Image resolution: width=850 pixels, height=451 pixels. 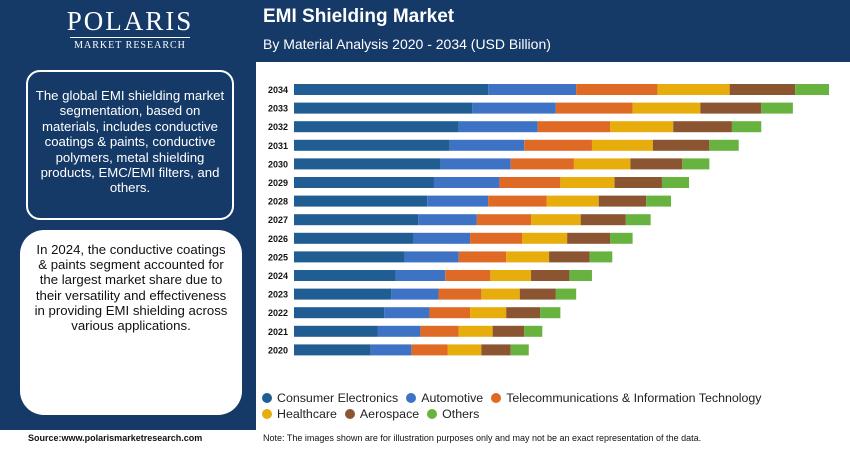 I want to click on year-label-2030: 2030, so click(x=278, y=164).